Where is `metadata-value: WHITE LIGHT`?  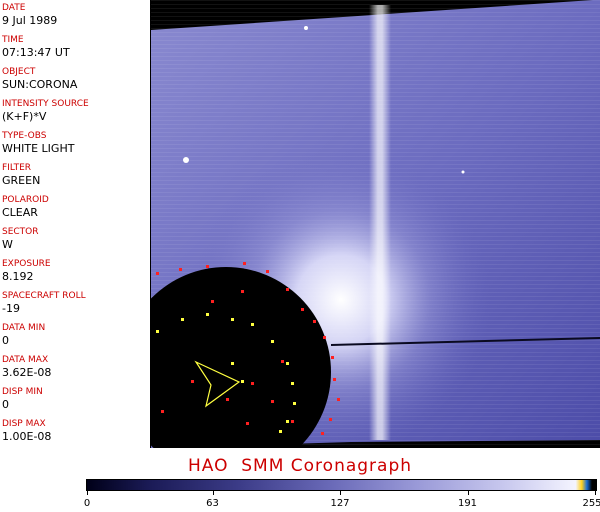
metadata-value: WHITE LIGHT is located at coordinates (38, 148).